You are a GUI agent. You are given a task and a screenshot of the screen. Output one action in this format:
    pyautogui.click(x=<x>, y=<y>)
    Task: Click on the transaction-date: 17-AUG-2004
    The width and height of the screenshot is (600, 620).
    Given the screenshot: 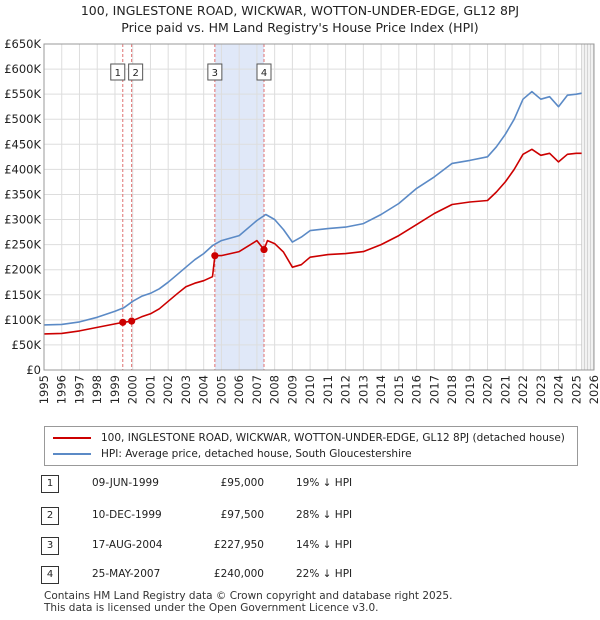 What is the action you would take?
    pyautogui.click(x=127, y=545)
    